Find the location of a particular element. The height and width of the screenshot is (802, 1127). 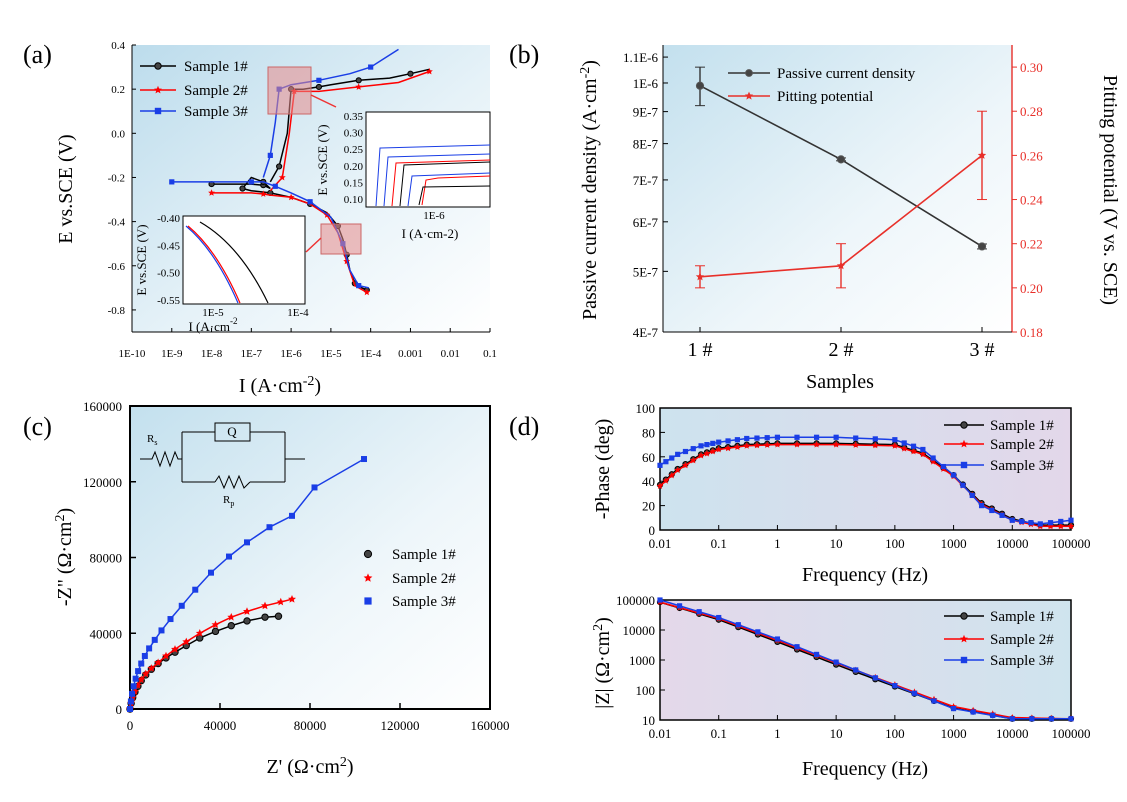

panel-label-d: (d) is located at coordinates (524, 426).